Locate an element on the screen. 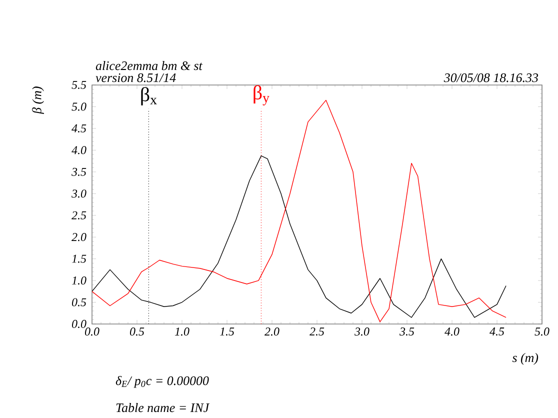 Image resolution: width=558 pixels, height=418 pixels. x-tick-label: 0.0 is located at coordinates (92, 332).